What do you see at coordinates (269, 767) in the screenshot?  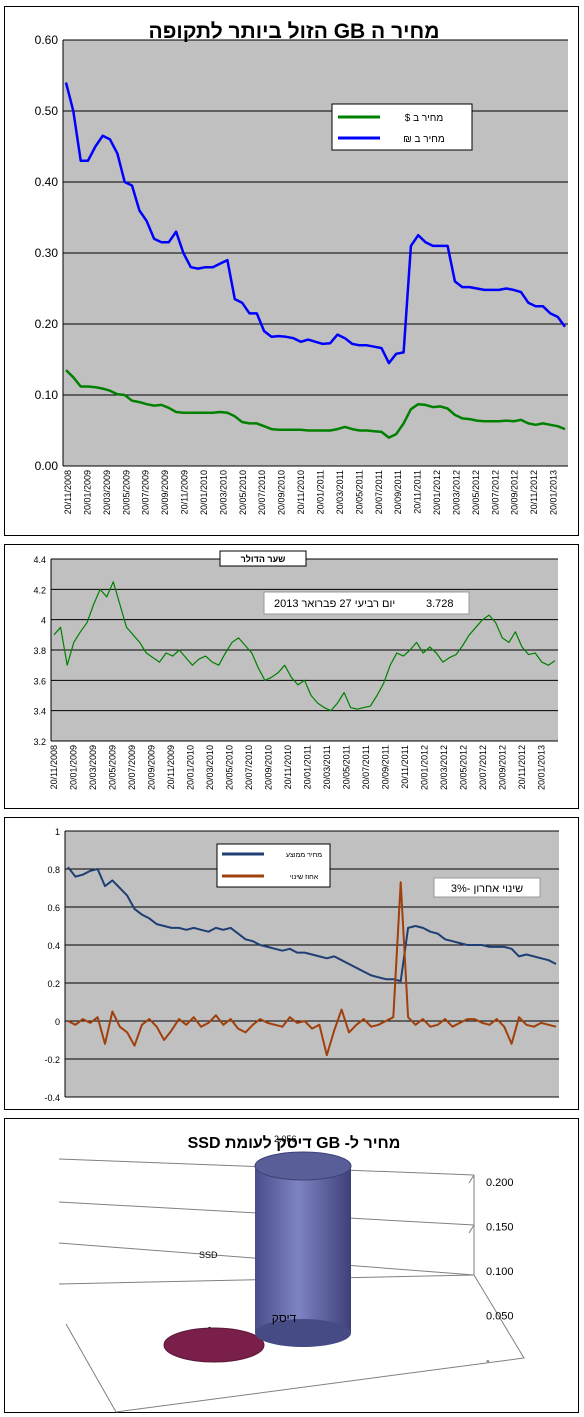 I see `x-tick-label: 20/09/2010` at bounding box center [269, 767].